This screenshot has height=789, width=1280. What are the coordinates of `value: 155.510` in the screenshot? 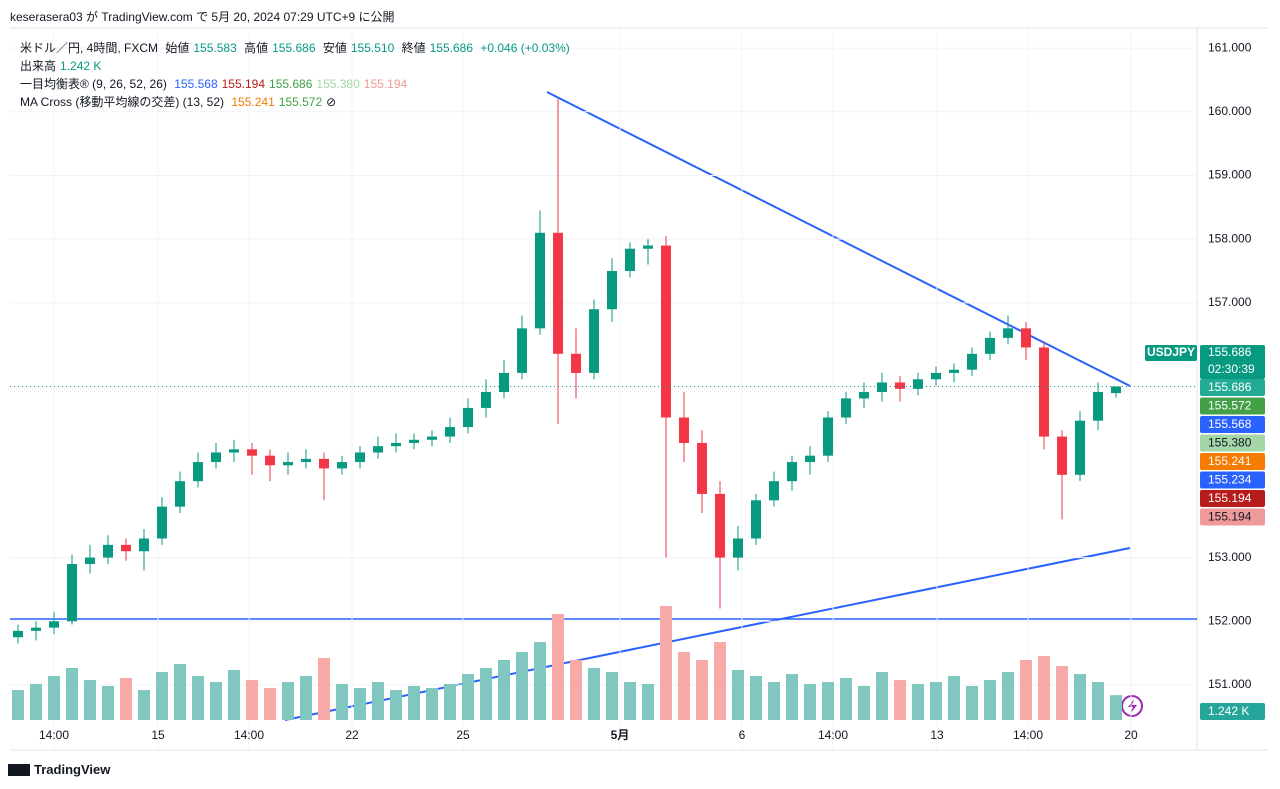 It's located at (372, 48).